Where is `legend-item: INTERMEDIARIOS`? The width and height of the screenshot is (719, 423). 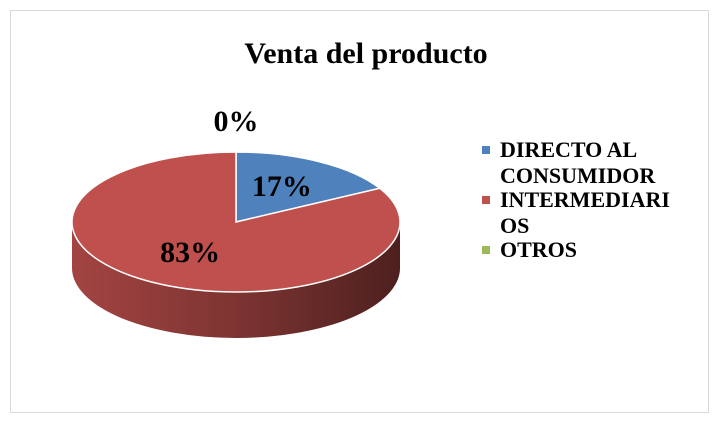
legend-item: INTERMEDIARIOS is located at coordinates (581, 213).